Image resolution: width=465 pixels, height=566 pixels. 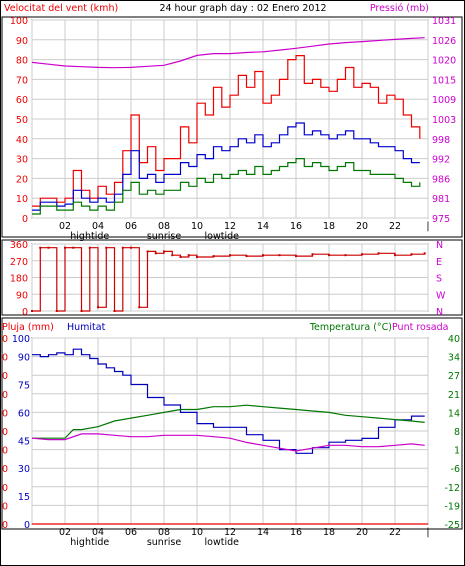 What do you see at coordinates (229, 279) in the screenshot?
I see `wind-direction-line` at bounding box center [229, 279].